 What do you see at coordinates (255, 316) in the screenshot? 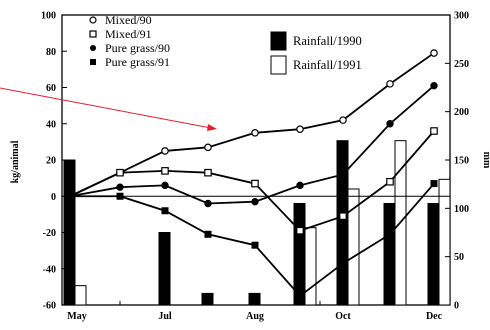
I see `x-tick-label-2: Aug` at bounding box center [255, 316].